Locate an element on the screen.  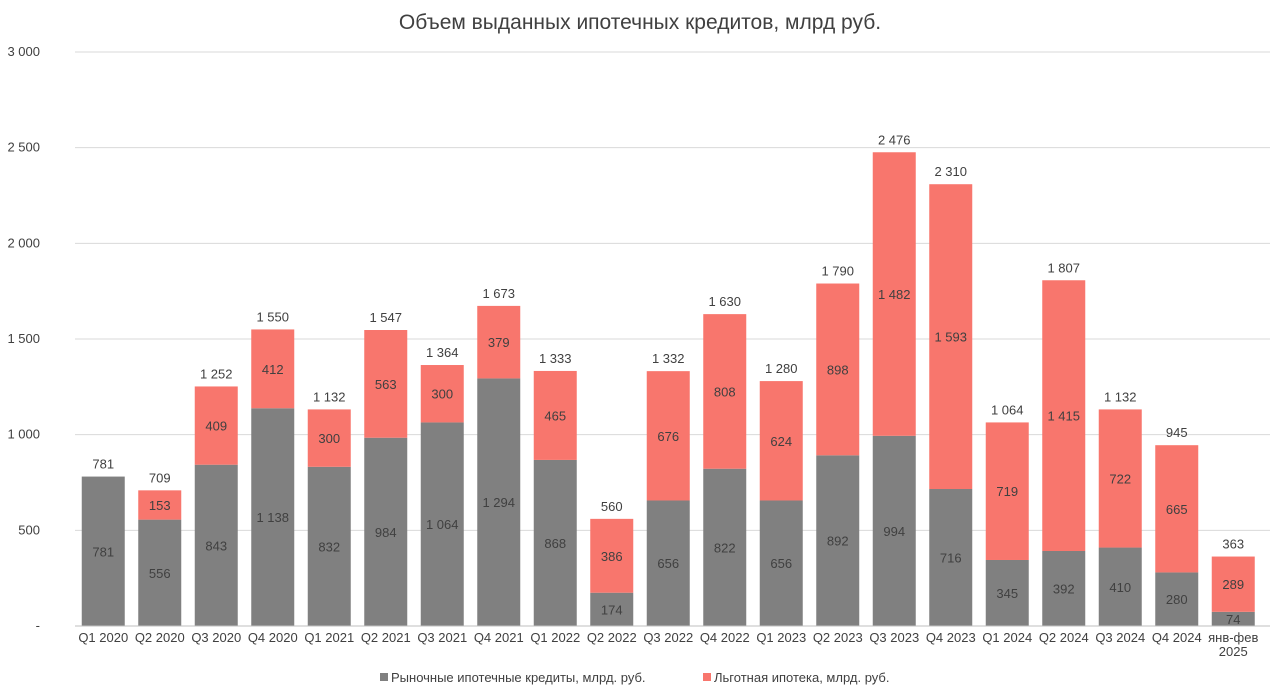
x-tick-label: Q2 2024 is located at coordinates (1064, 637).